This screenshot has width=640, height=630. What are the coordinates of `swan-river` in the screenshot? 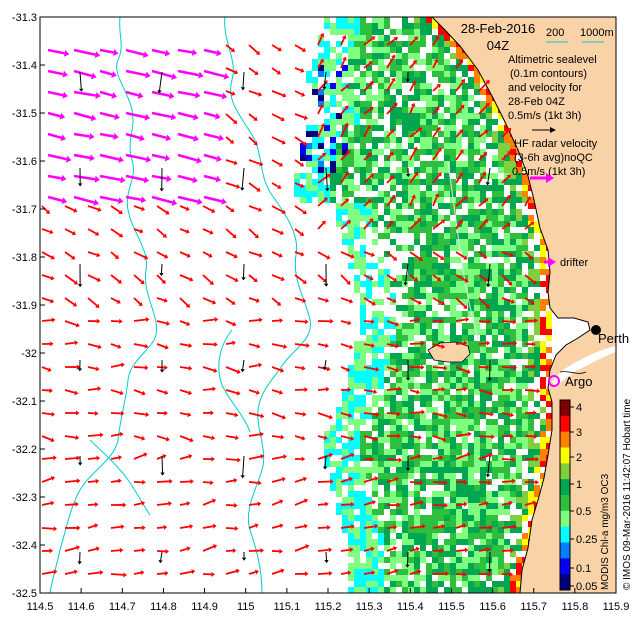 It's located at (584, 367).